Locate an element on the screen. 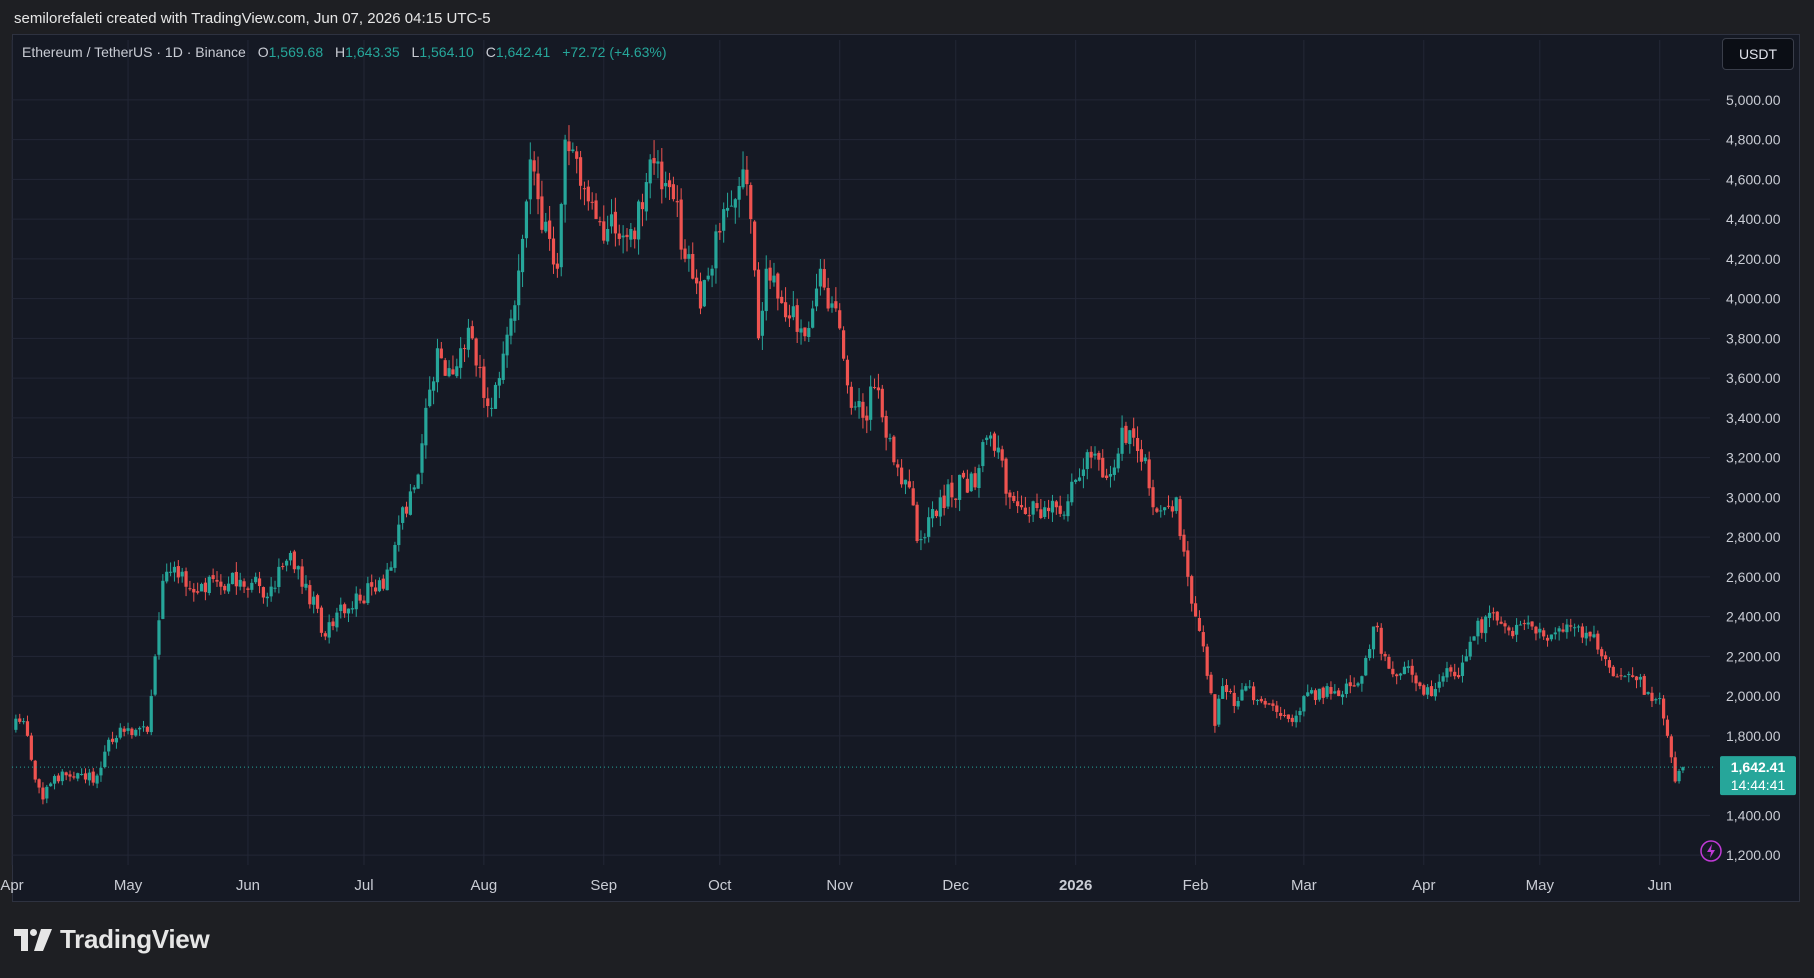 This screenshot has height=978, width=1814. y-tick-label: 4,200.00 is located at coordinates (1753, 259).